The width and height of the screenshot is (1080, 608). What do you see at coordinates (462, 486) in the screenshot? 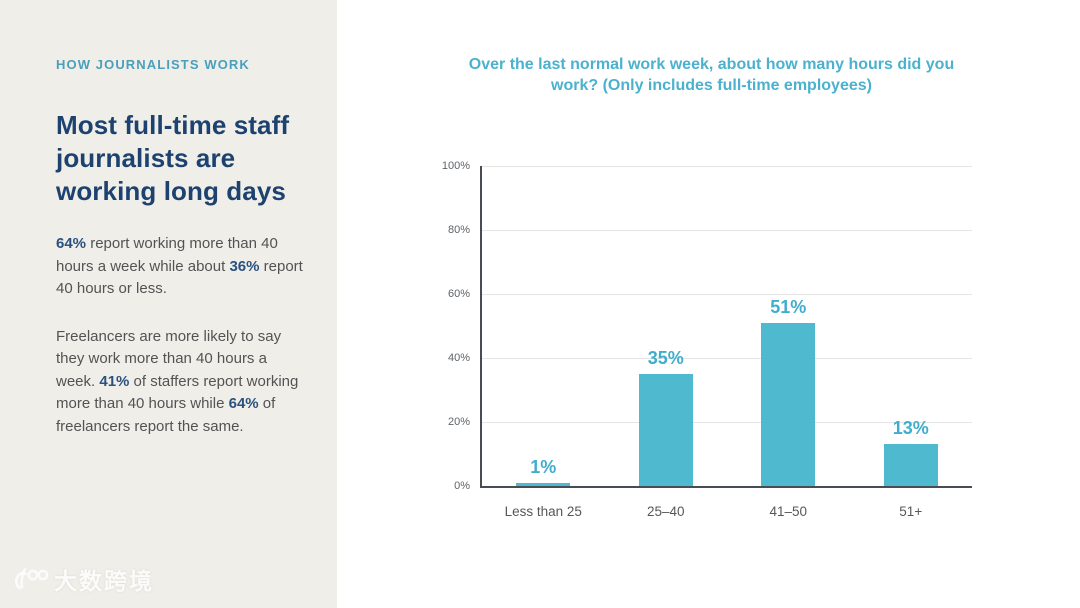
I see `y-tick-label: 0%` at bounding box center [462, 486].